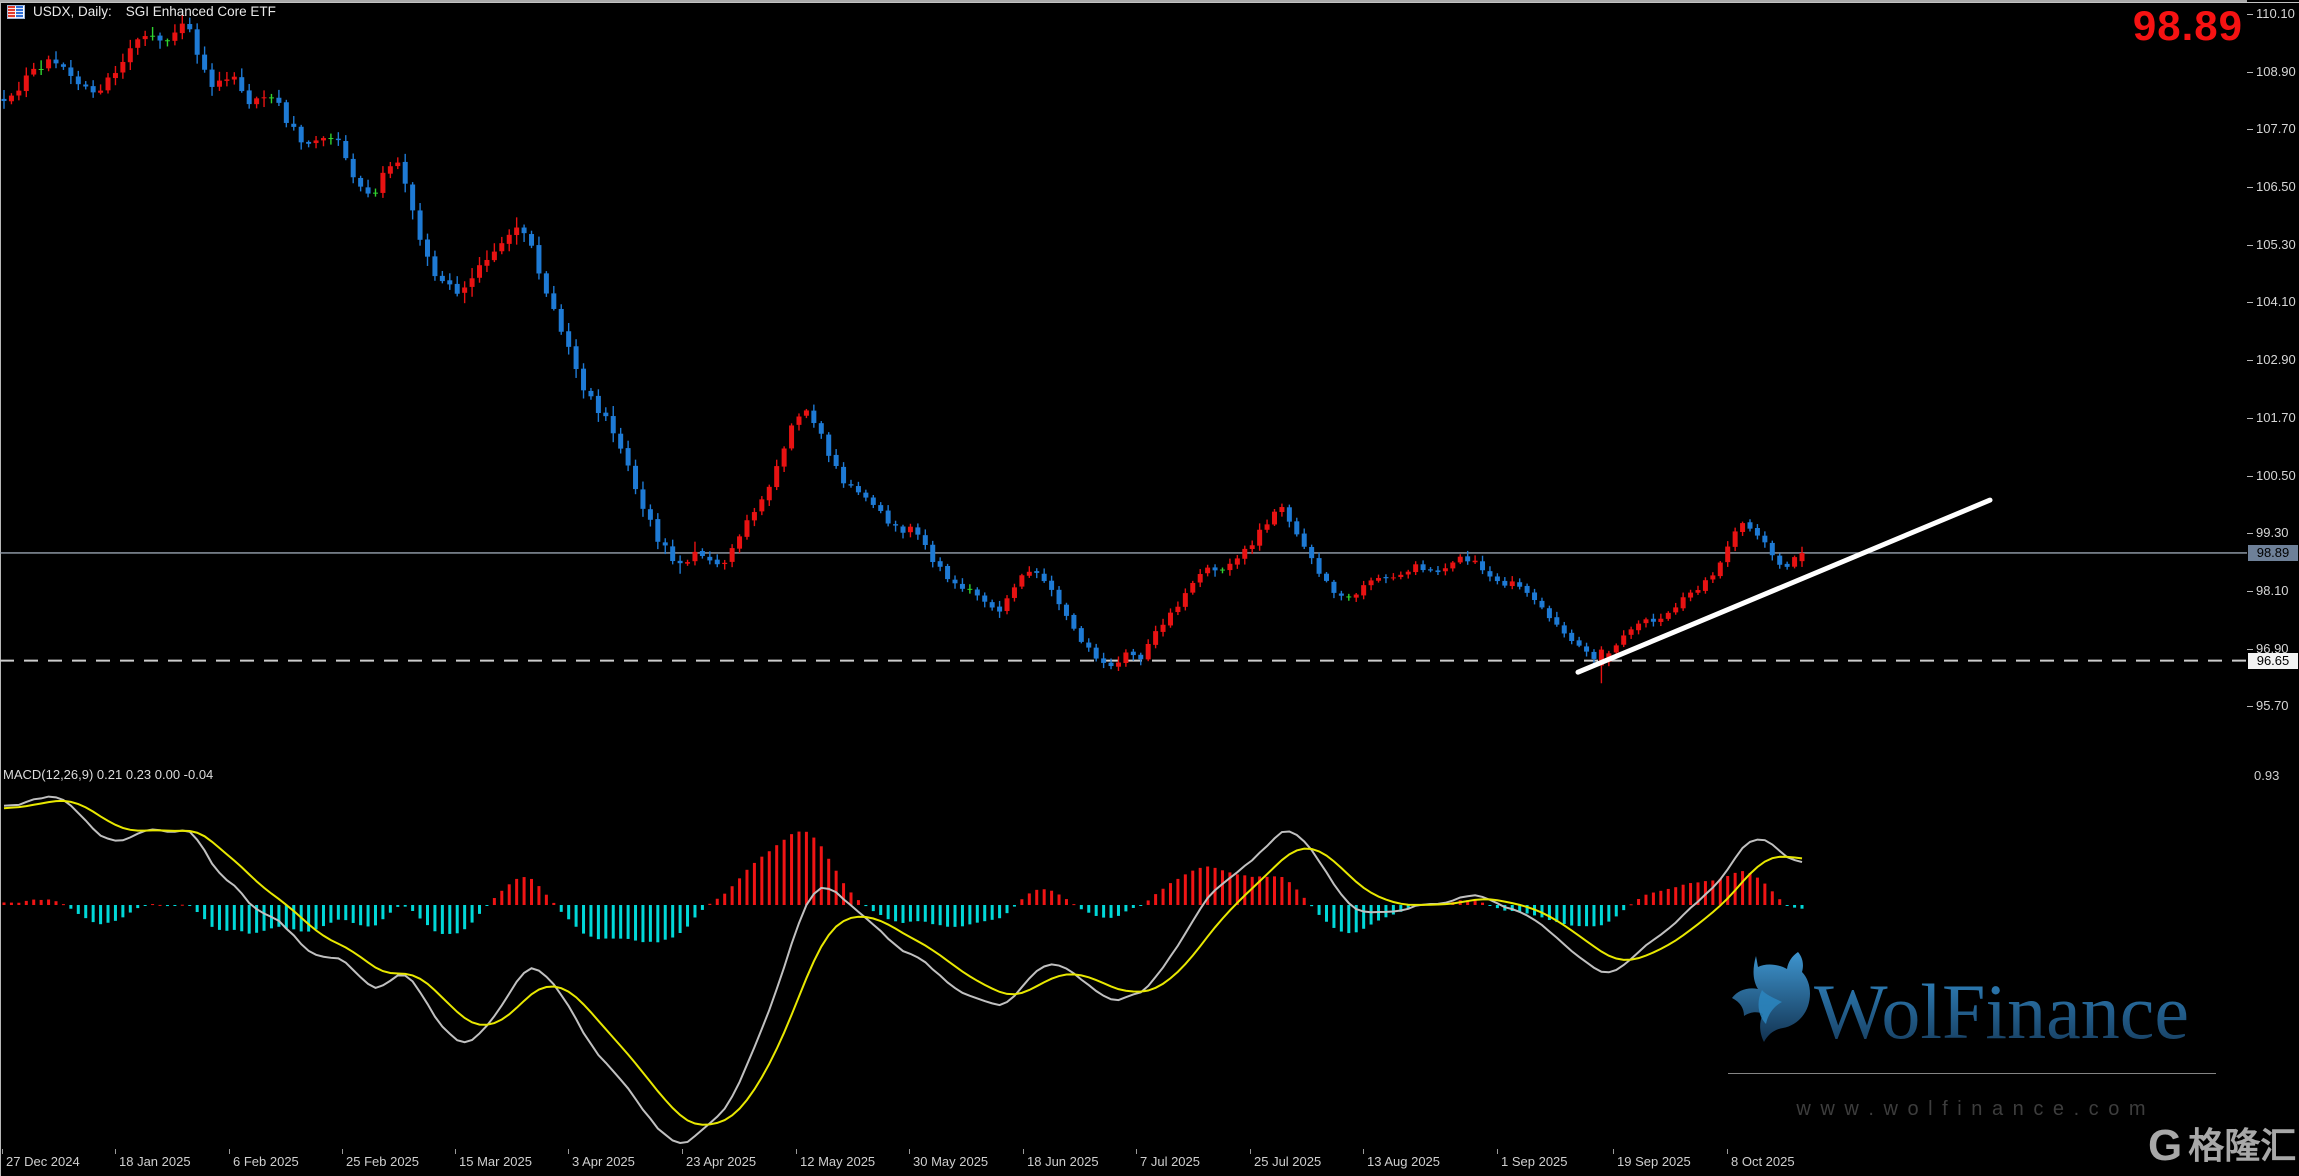 The height and width of the screenshot is (1176, 2299). Describe the element at coordinates (2276, 360) in the screenshot. I see `price-axis-label: 102.90` at that location.